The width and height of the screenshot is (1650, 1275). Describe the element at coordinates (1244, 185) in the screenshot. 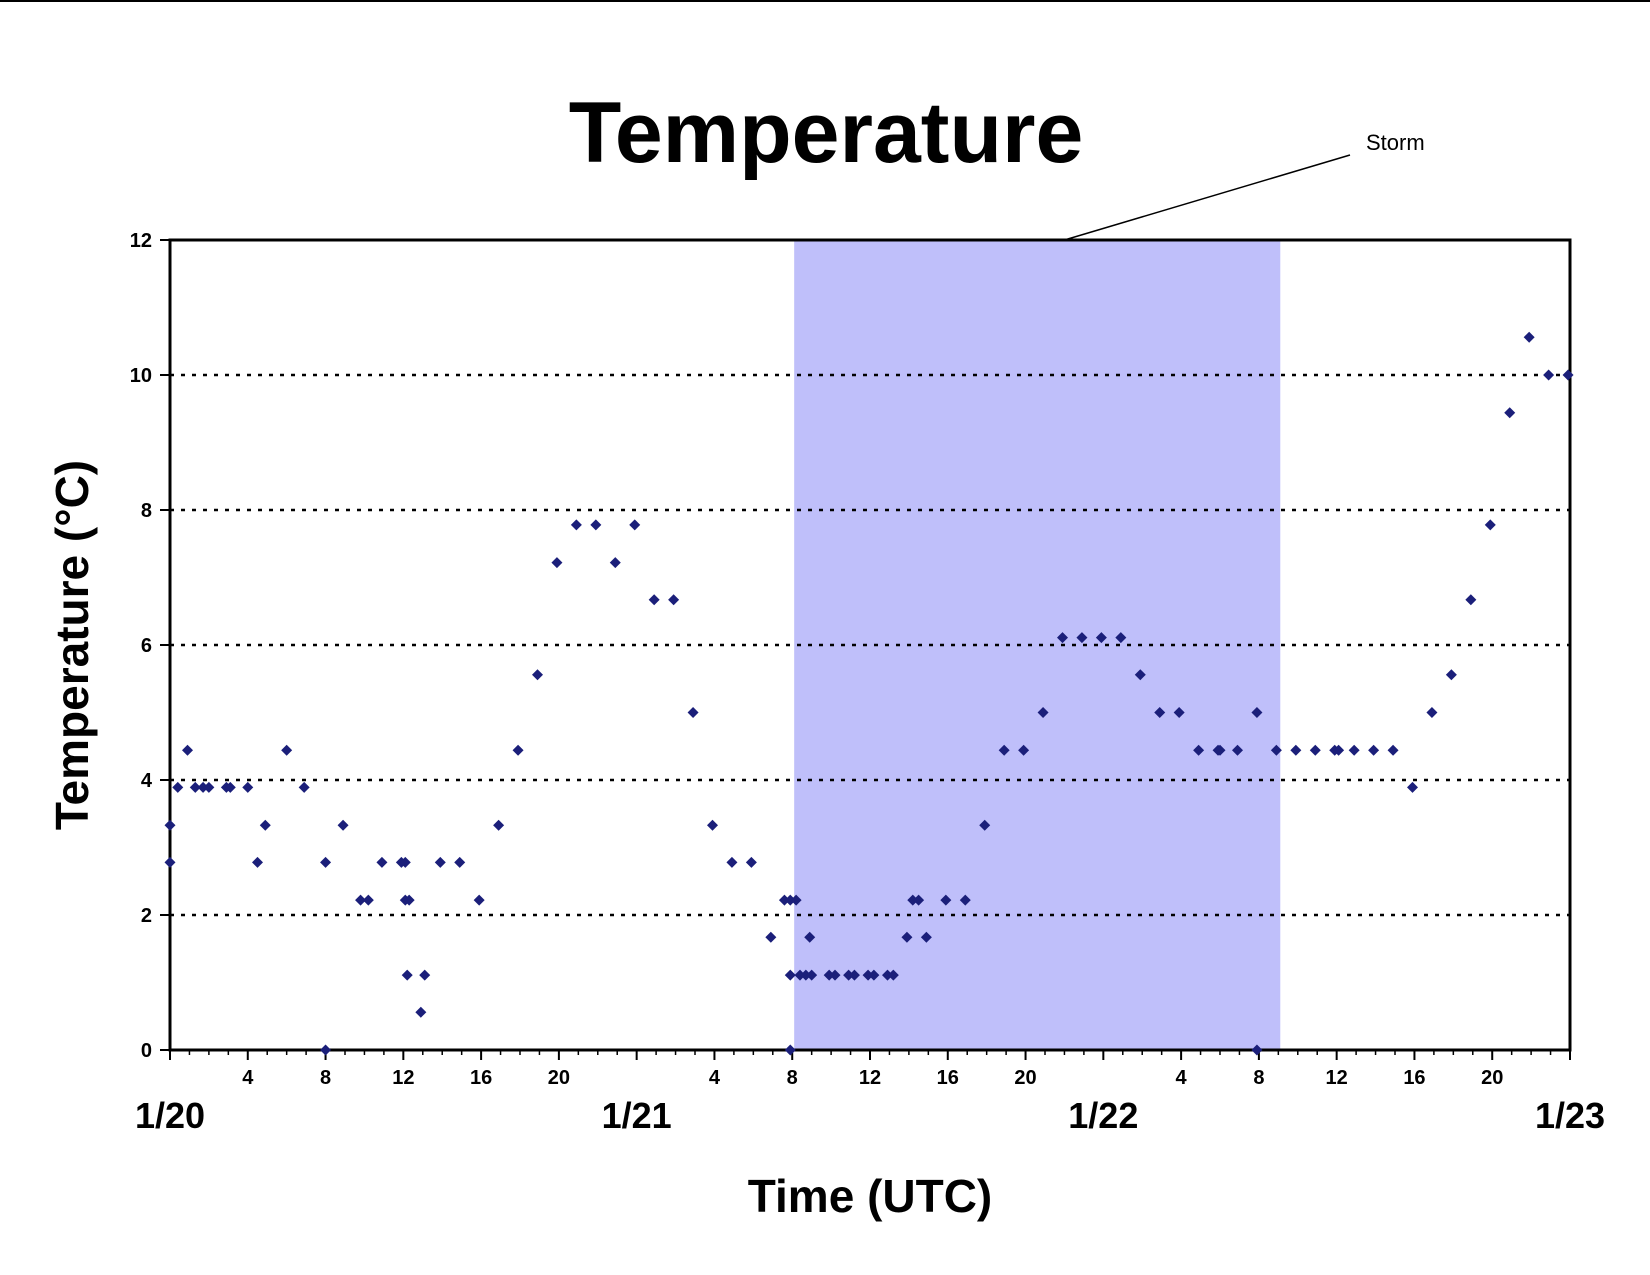

I see `storm-annotation: Storm` at that location.